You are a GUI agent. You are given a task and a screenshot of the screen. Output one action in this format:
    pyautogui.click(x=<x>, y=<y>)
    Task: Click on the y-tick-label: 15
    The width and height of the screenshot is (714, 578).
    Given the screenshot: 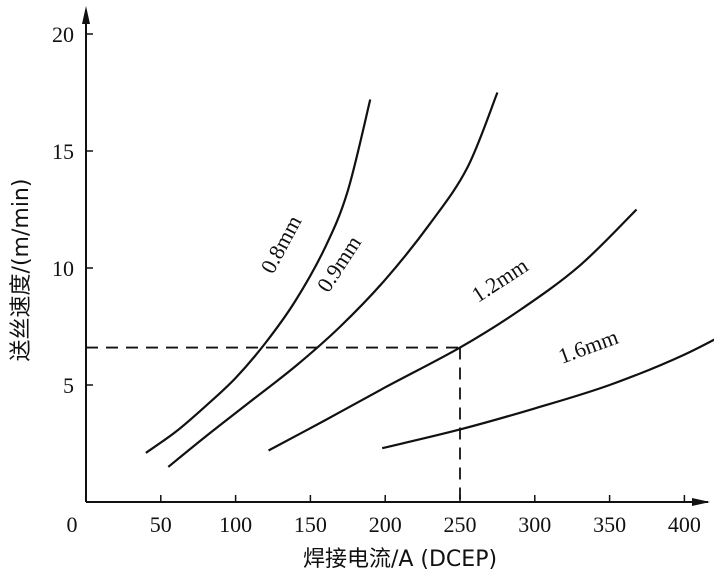 What is the action you would take?
    pyautogui.click(x=63, y=151)
    